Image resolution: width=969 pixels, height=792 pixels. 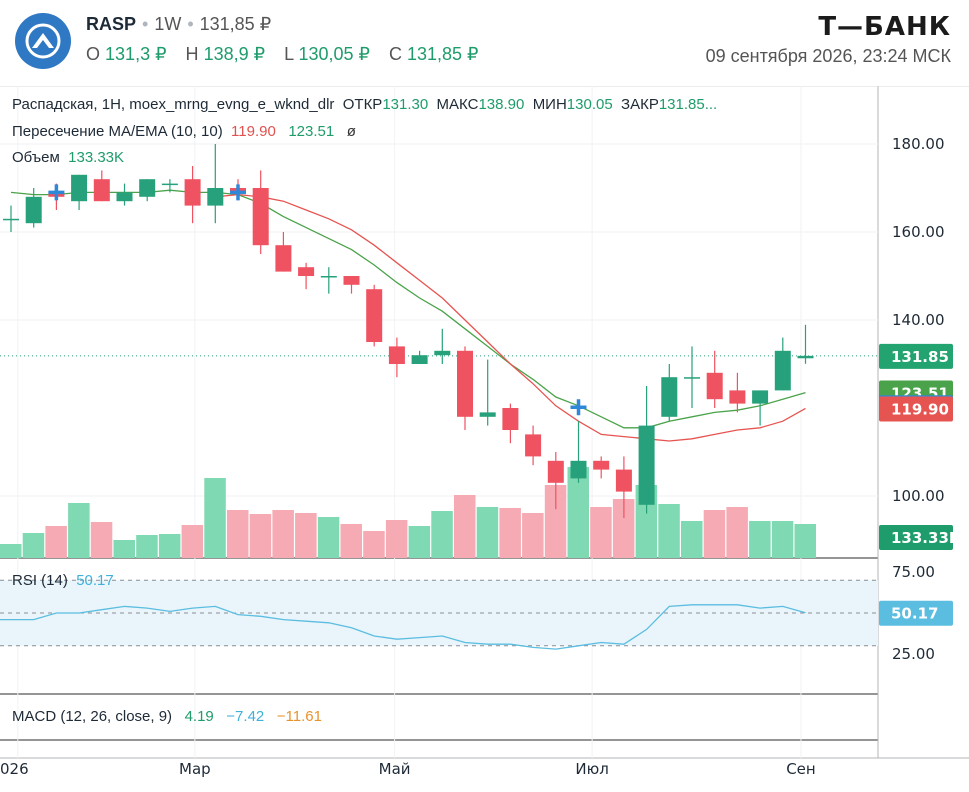 I want to click on time-axis: 026 Мар Май Июл Сен, so click(x=408, y=769).